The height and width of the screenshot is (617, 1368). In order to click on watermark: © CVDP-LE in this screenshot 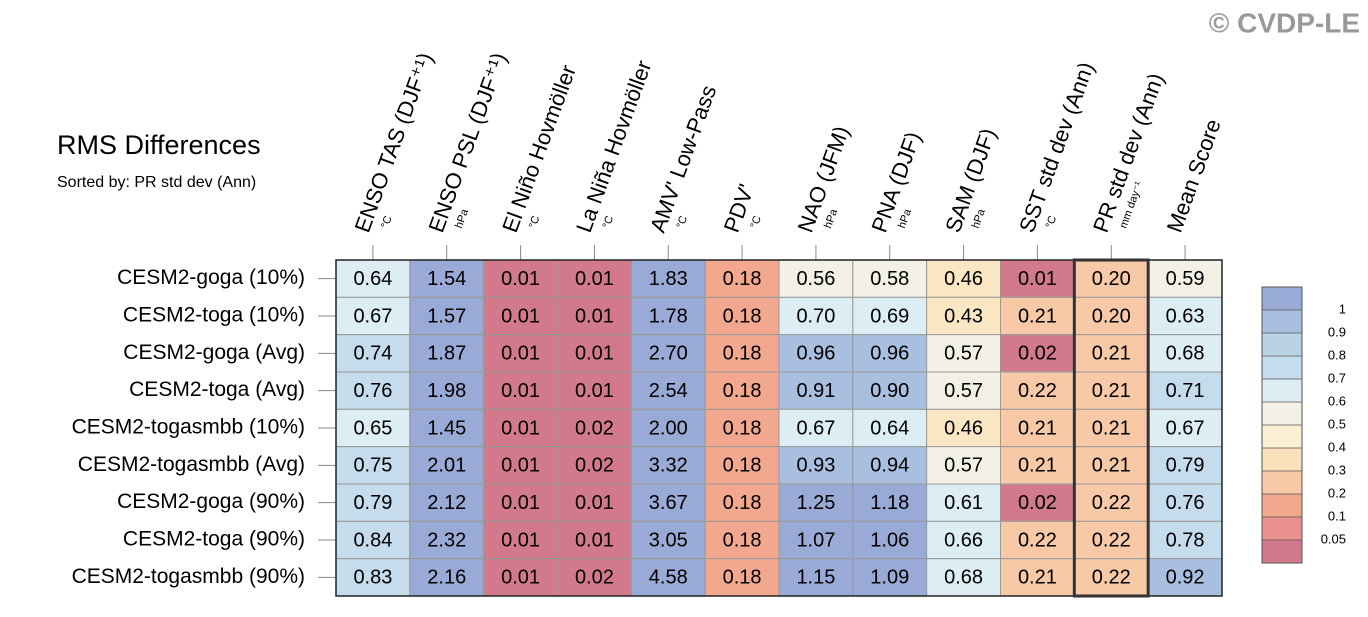, I will do `click(1284, 22)`.